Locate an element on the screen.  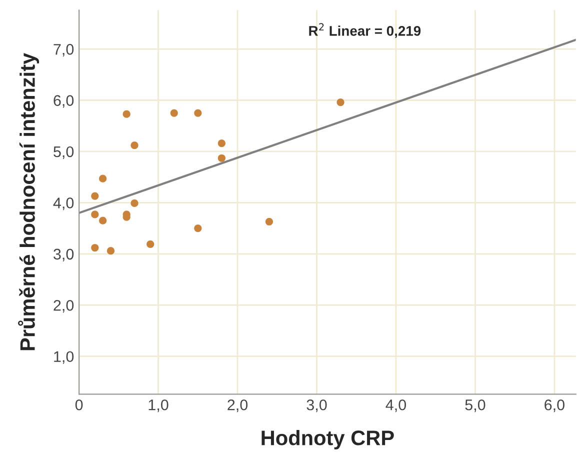
y-tick-label: 2,0 is located at coordinates (64, 306).